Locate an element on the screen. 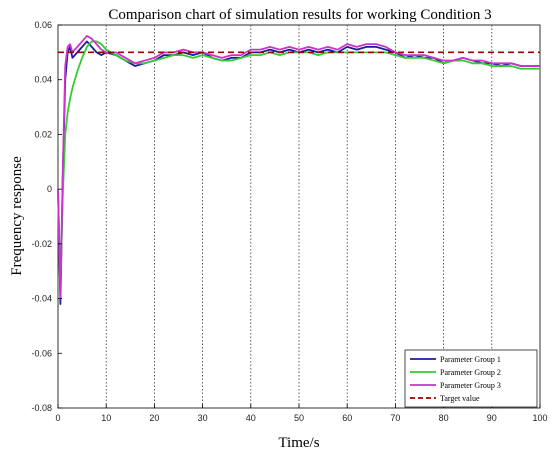 The image size is (550, 457). x-tick-label: 30 is located at coordinates (203, 418).